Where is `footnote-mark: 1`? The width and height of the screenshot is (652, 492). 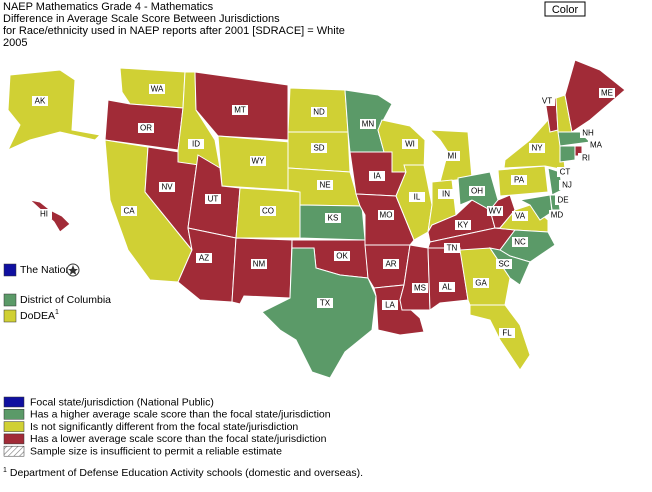
footnote-mark: 1 is located at coordinates (5, 470).